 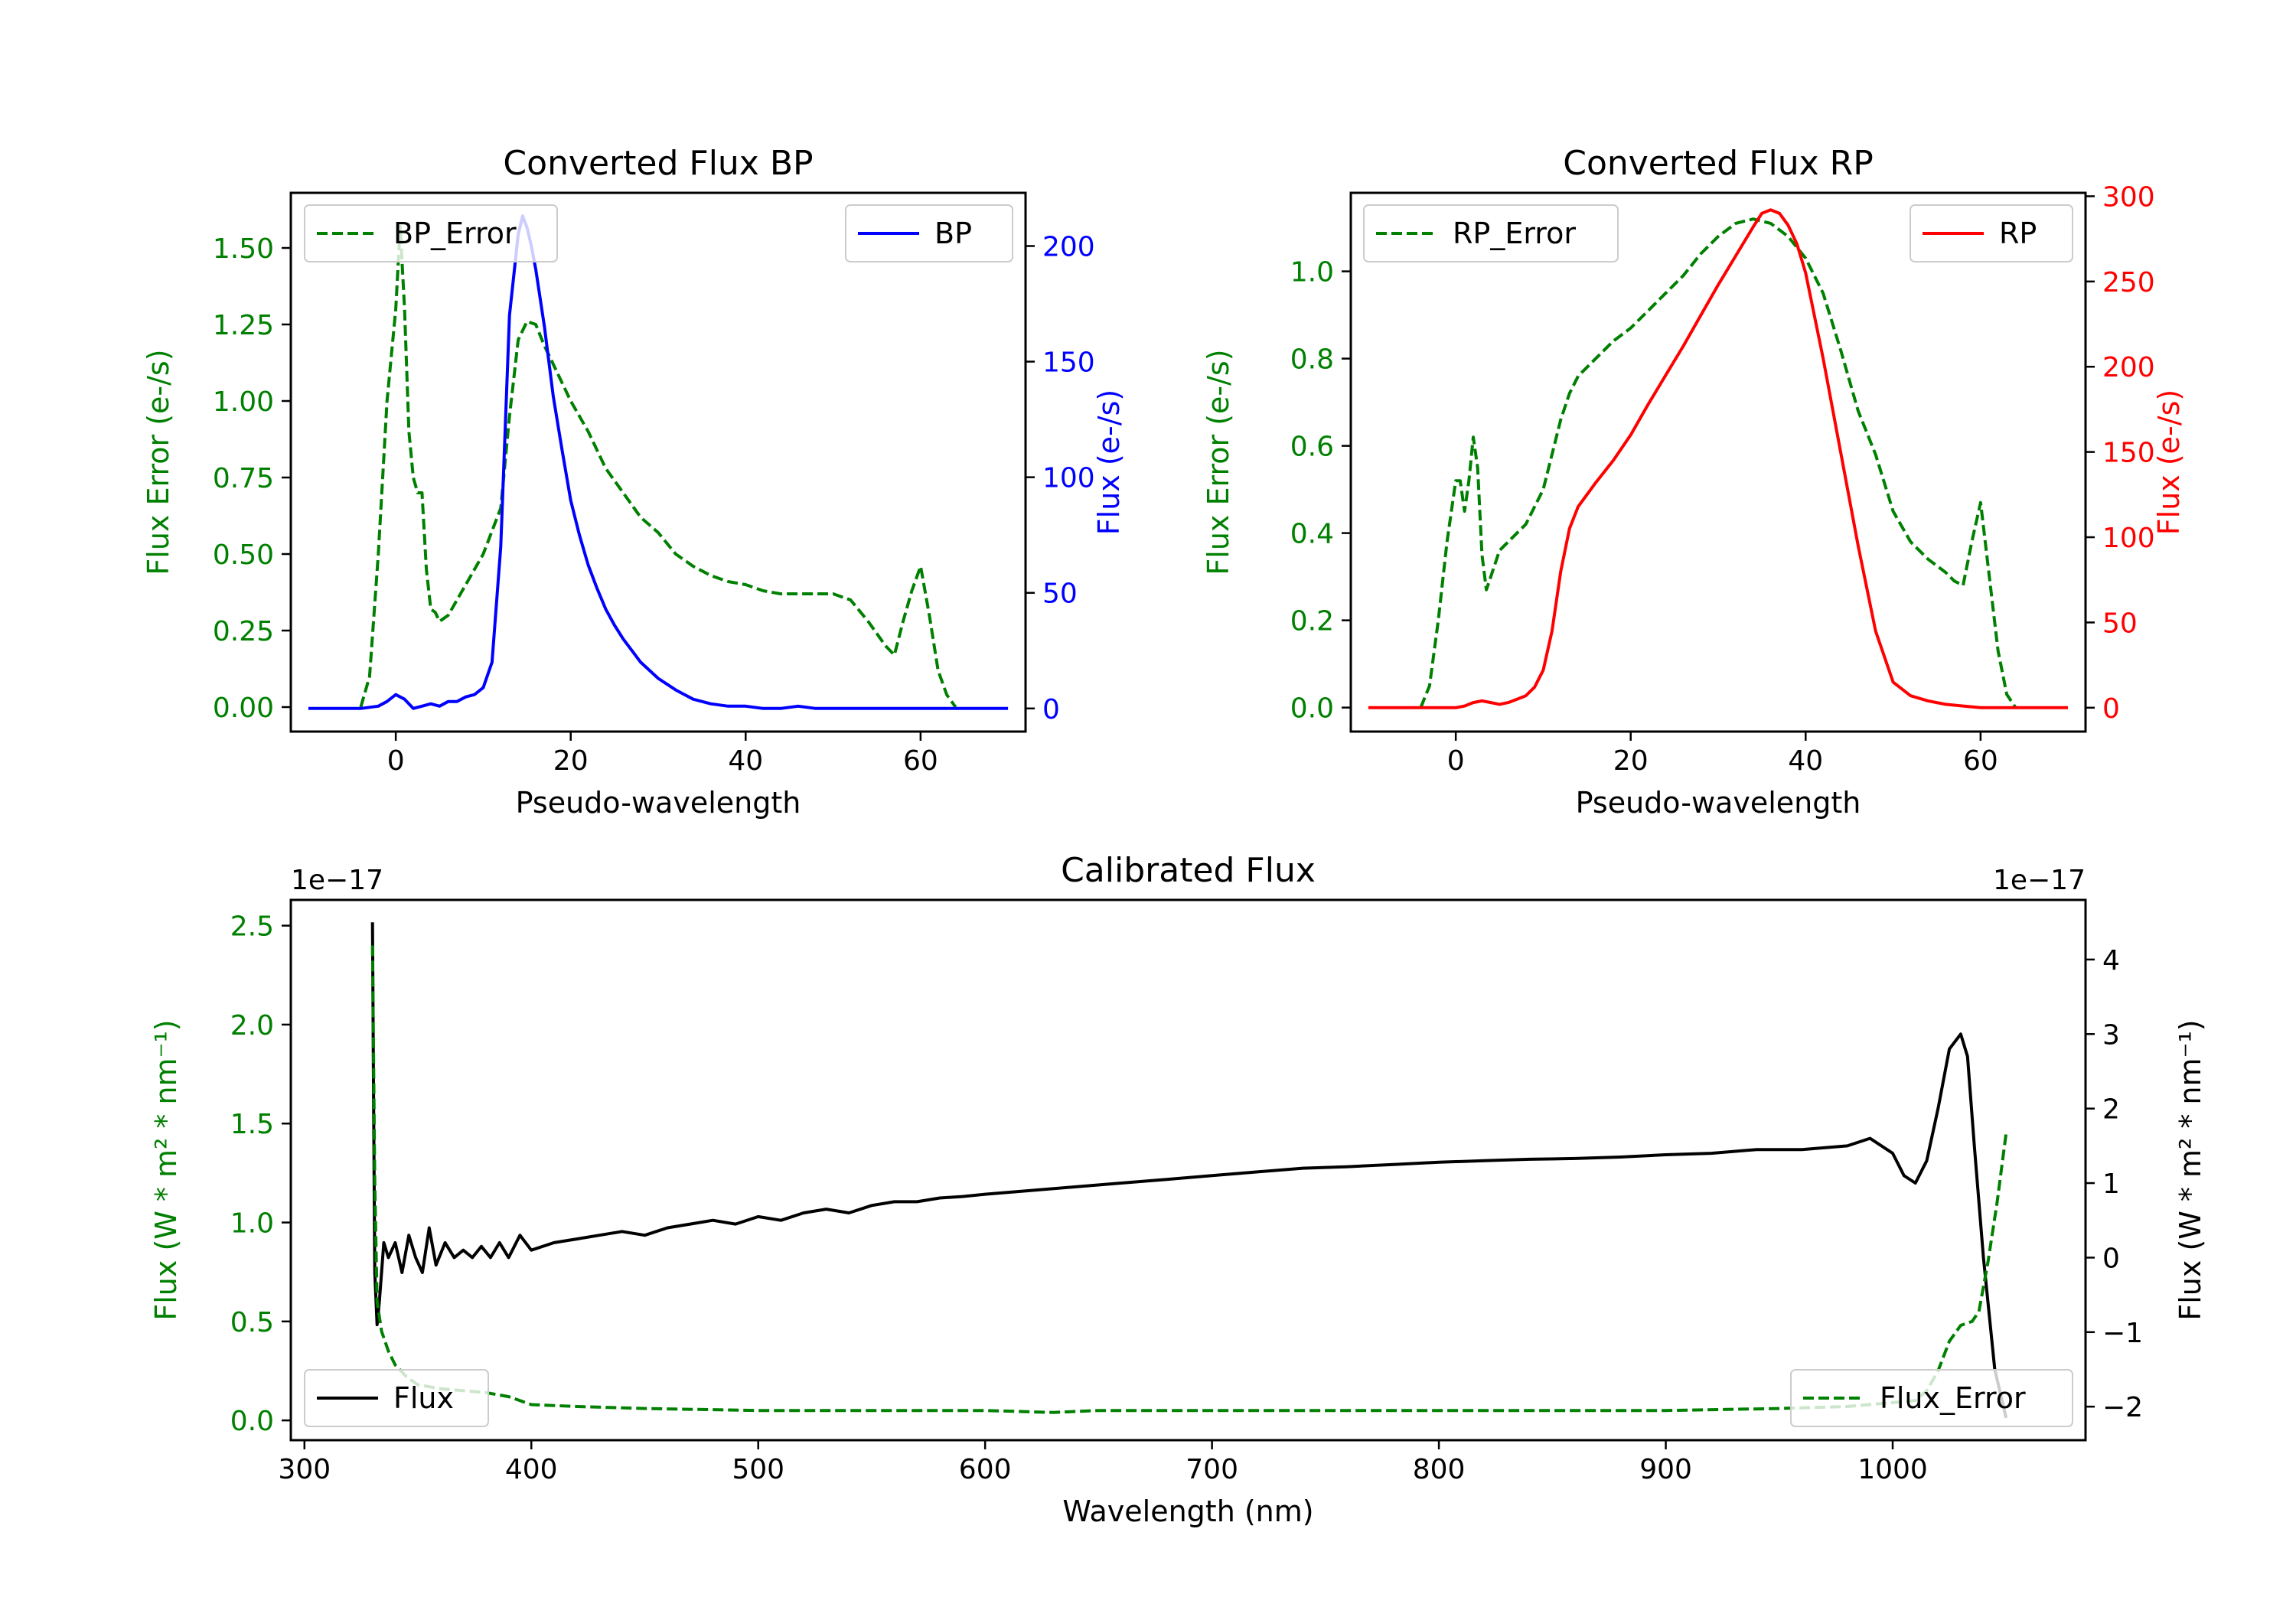 What do you see at coordinates (1631, 761) in the screenshot?
I see `rp-xtick-label: 20` at bounding box center [1631, 761].